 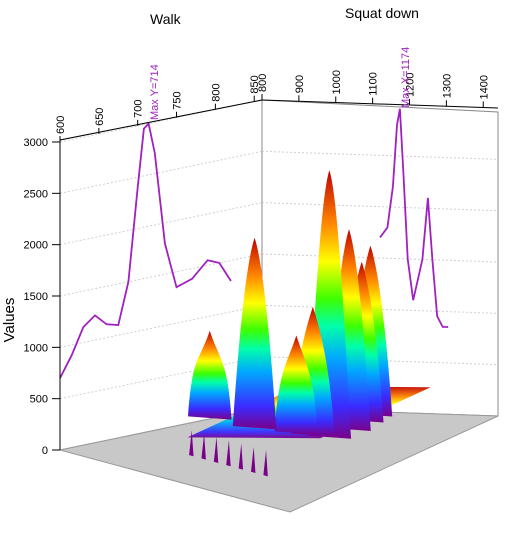 What do you see at coordinates (36, 297) in the screenshot?
I see `z-tick-label: 1500` at bounding box center [36, 297].